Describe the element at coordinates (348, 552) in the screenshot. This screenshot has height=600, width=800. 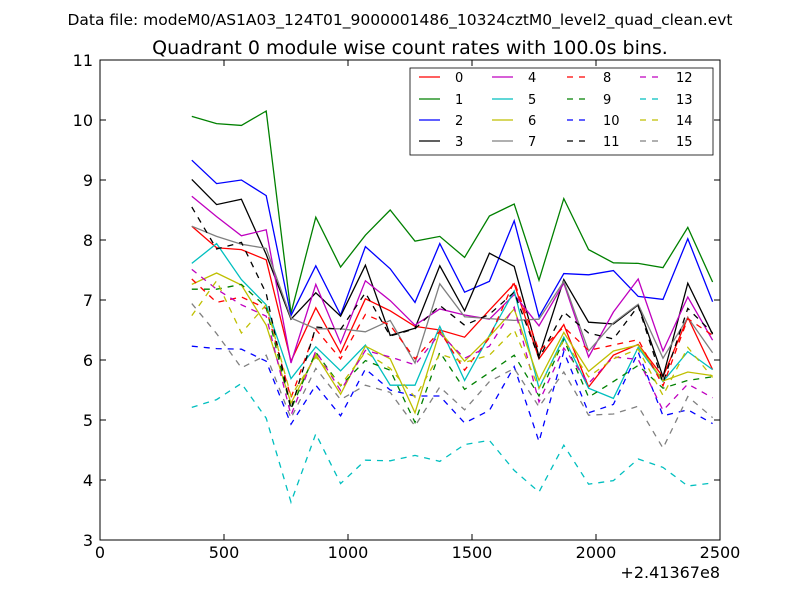
I see `x-tick-label: 1000` at that location.